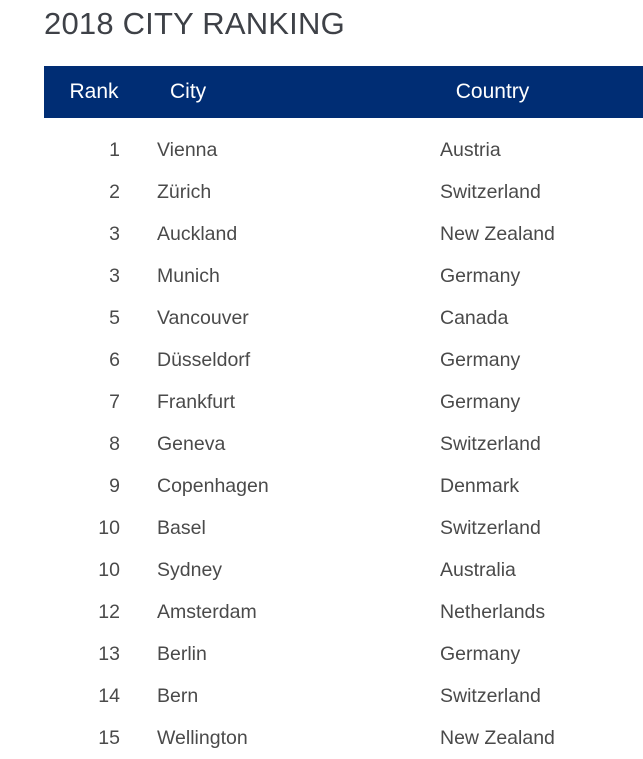  Describe the element at coordinates (343, 318) in the screenshot. I see `table-row: 5 Vancouver Canada` at that location.